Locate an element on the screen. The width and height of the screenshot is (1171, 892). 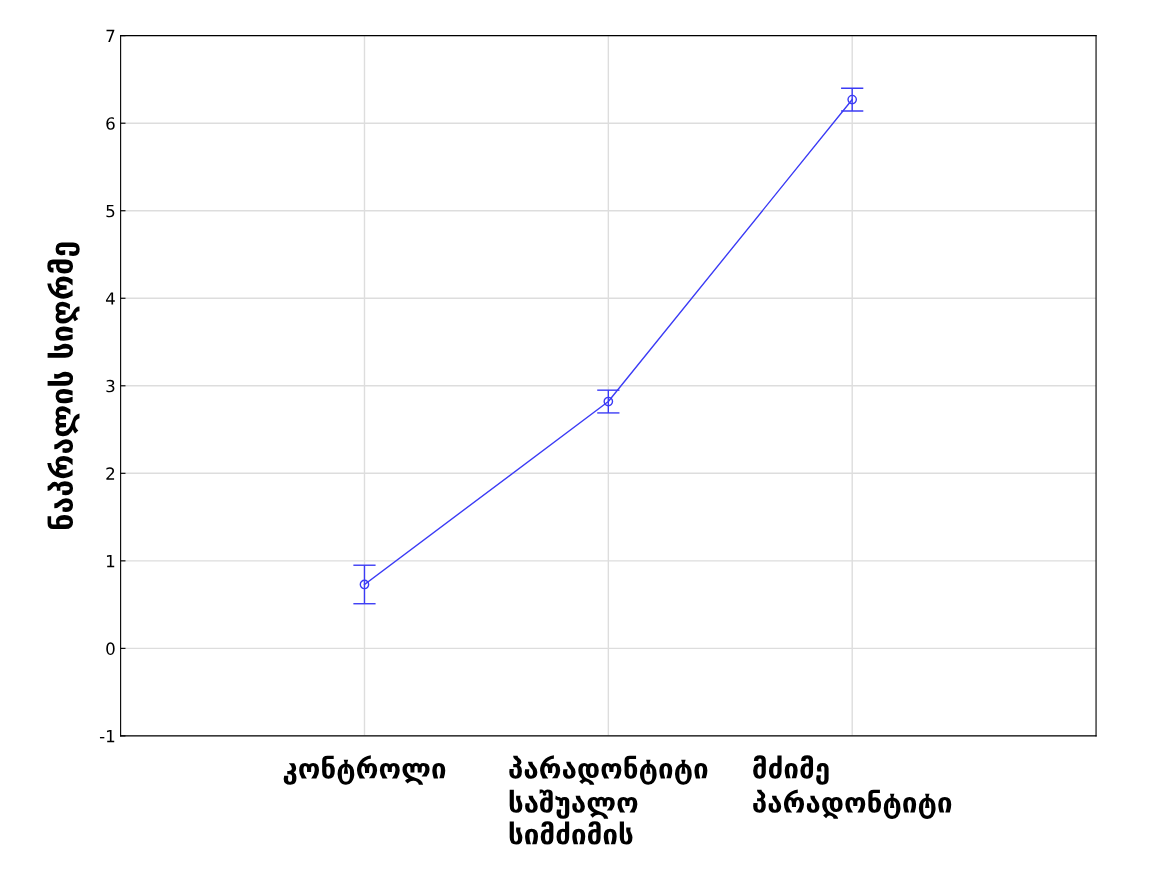
y-axis-title: ნაპრალის სიღრმე is located at coordinates (63, 385).